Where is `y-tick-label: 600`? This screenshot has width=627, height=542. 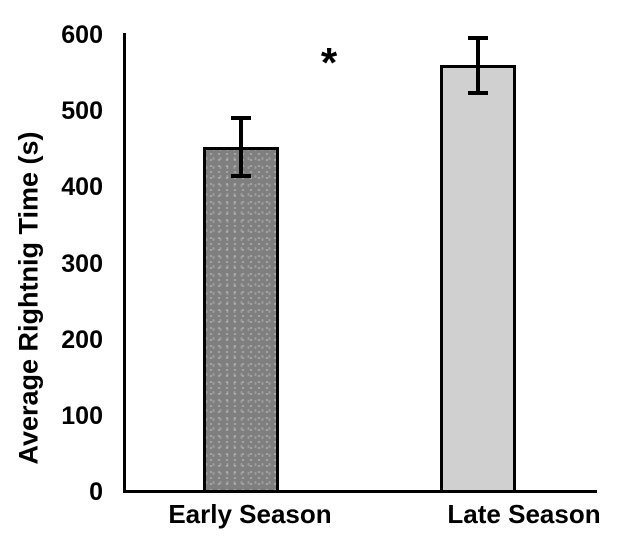 y-tick-label: 600 is located at coordinates (82, 35).